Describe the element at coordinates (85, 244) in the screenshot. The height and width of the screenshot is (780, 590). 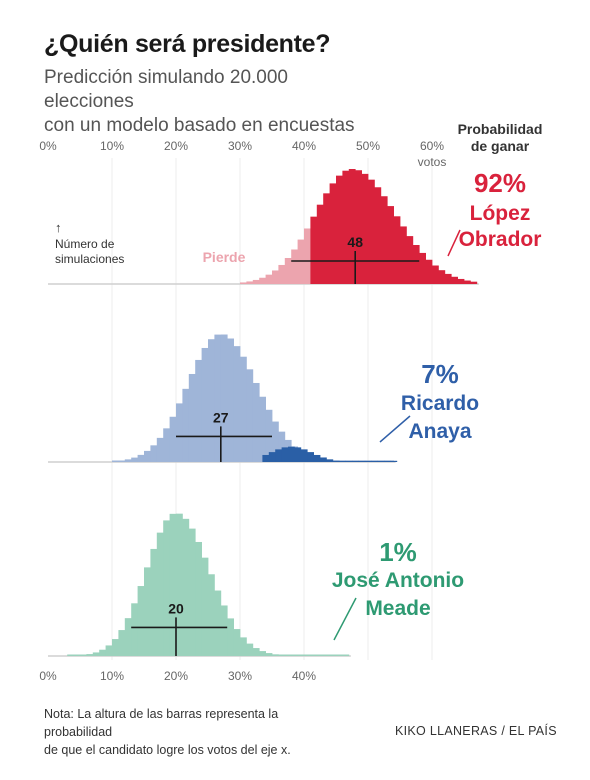
I see `y-axis-label-line-1: Número de` at that location.